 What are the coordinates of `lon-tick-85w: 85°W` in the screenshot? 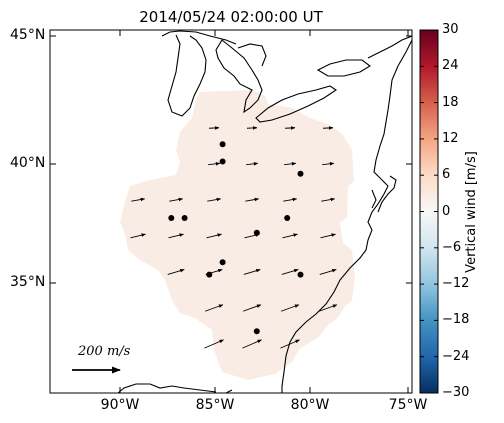 It's located at (215, 405).